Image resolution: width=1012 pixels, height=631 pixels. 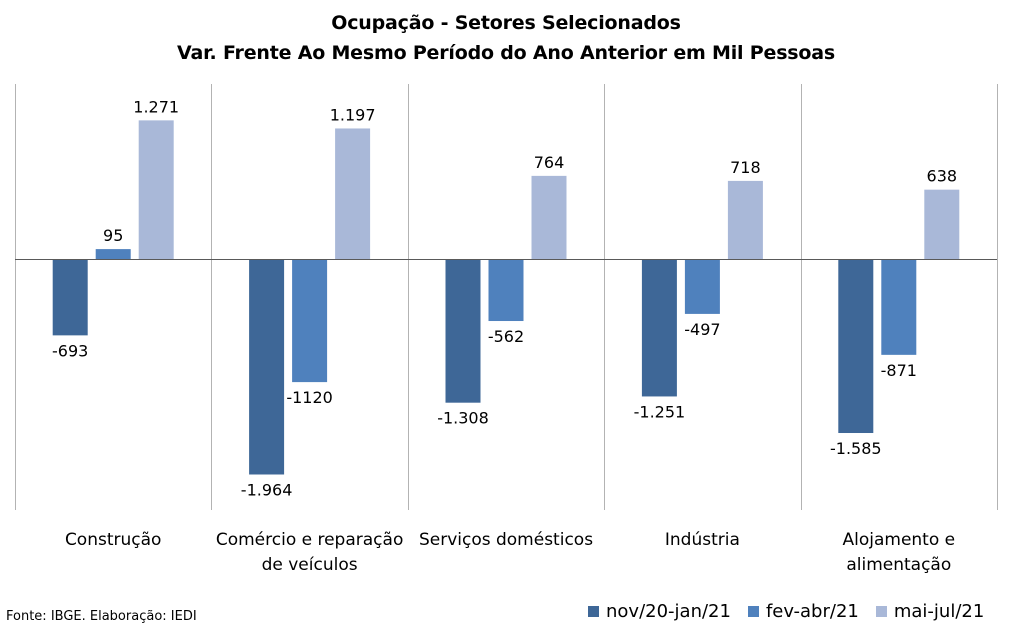 What do you see at coordinates (310, 540) in the screenshot?
I see `category-label: Comércio e reparação` at bounding box center [310, 540].